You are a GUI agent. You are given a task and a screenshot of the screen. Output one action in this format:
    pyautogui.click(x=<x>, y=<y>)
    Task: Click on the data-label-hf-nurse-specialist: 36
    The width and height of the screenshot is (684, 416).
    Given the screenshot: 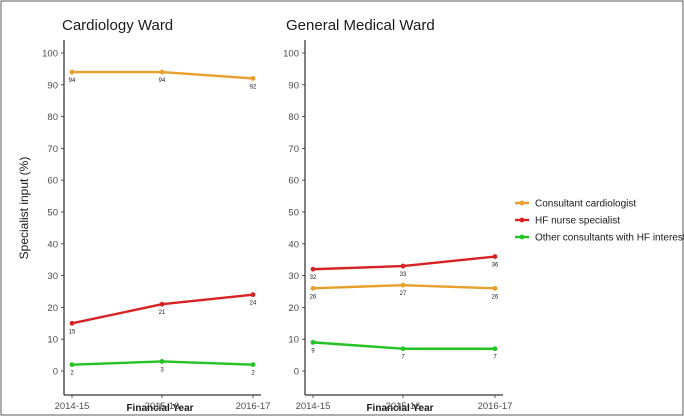 What is the action you would take?
    pyautogui.click(x=495, y=266)
    